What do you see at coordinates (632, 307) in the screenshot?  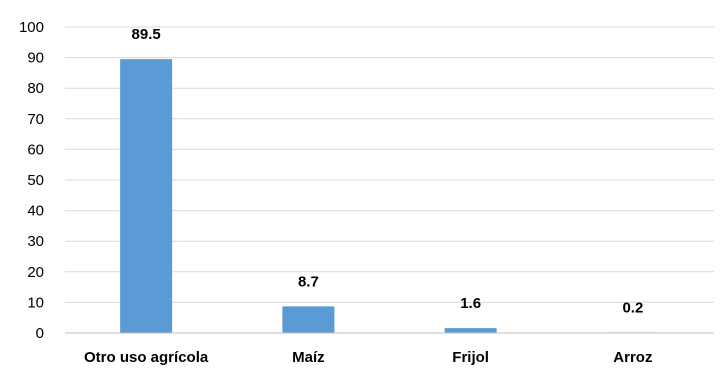 I see `data-label: 0.2` at bounding box center [632, 307].